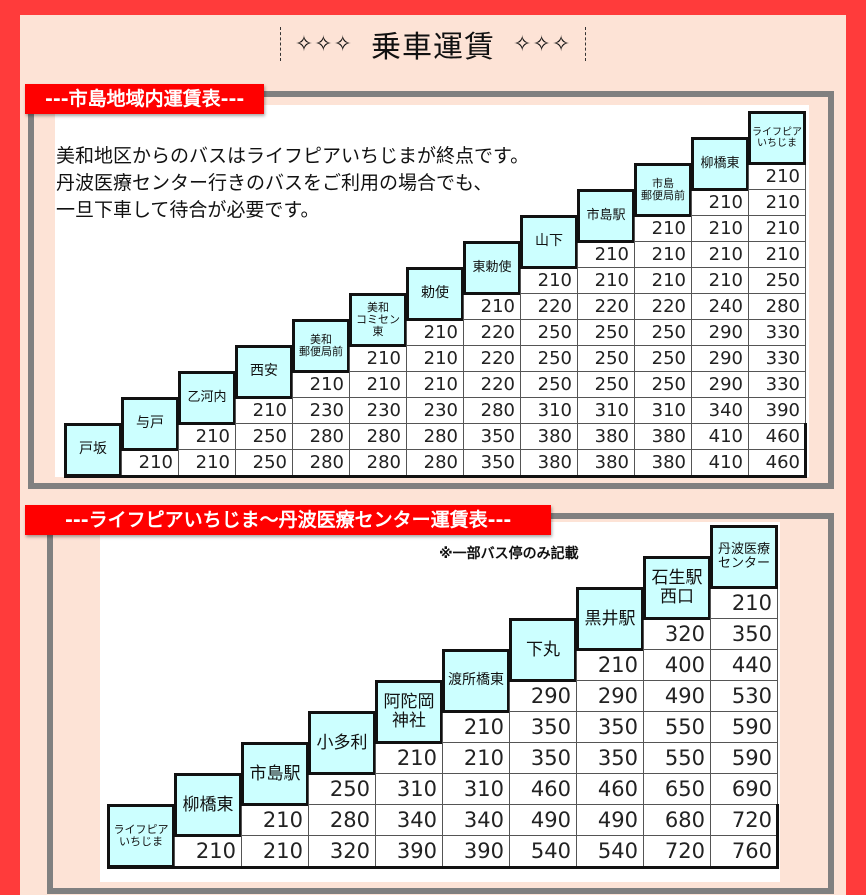 The height and width of the screenshot is (895, 866). I want to click on section2-banner: ---ライフピアいちじま～丹波医療センター運賃表---, so click(288, 520).